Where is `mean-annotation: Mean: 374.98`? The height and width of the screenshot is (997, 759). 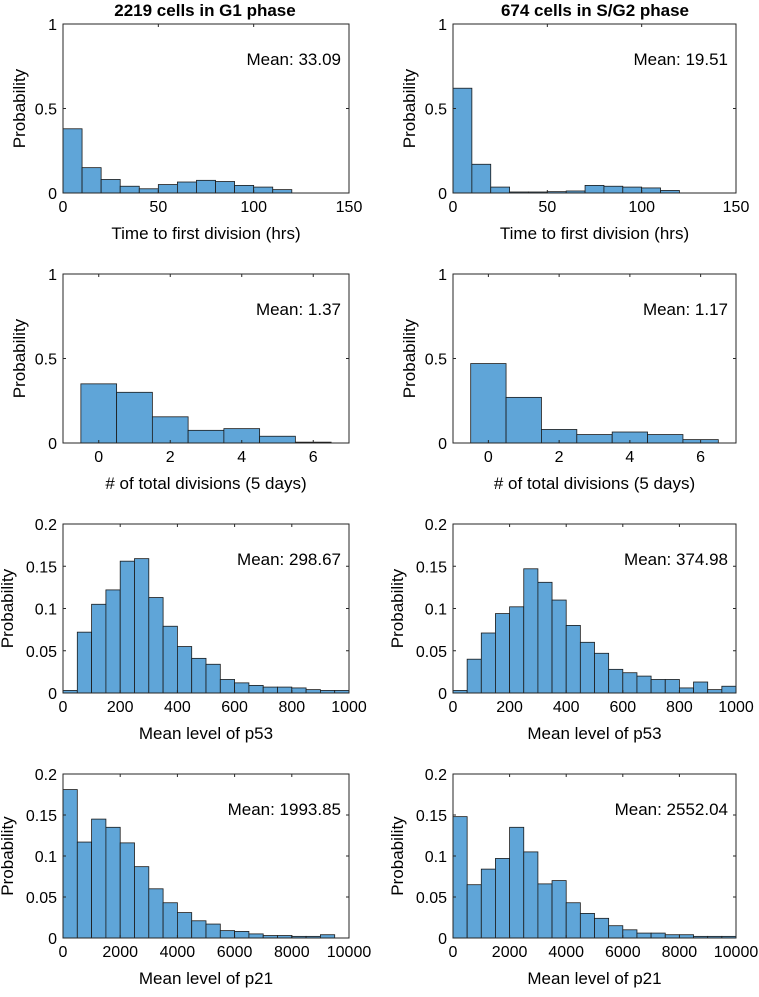 mean-annotation: Mean: 374.98 is located at coordinates (676, 559).